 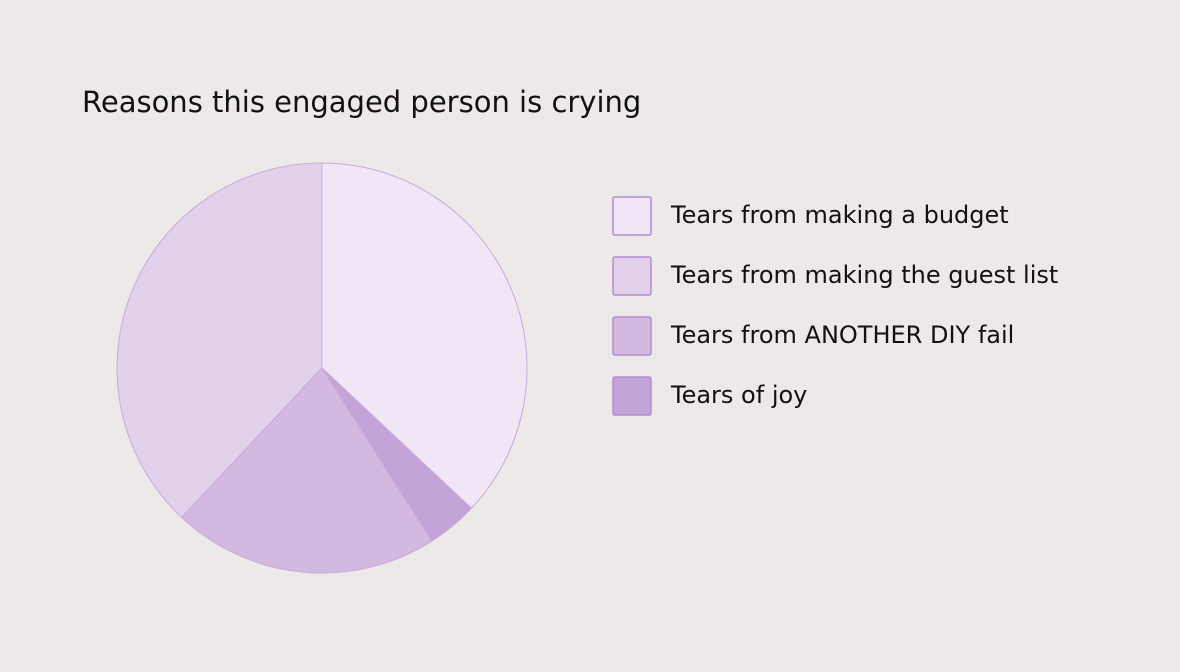 What do you see at coordinates (361, 102) in the screenshot?
I see `chart-title: Reasons this engaged person is crying` at bounding box center [361, 102].